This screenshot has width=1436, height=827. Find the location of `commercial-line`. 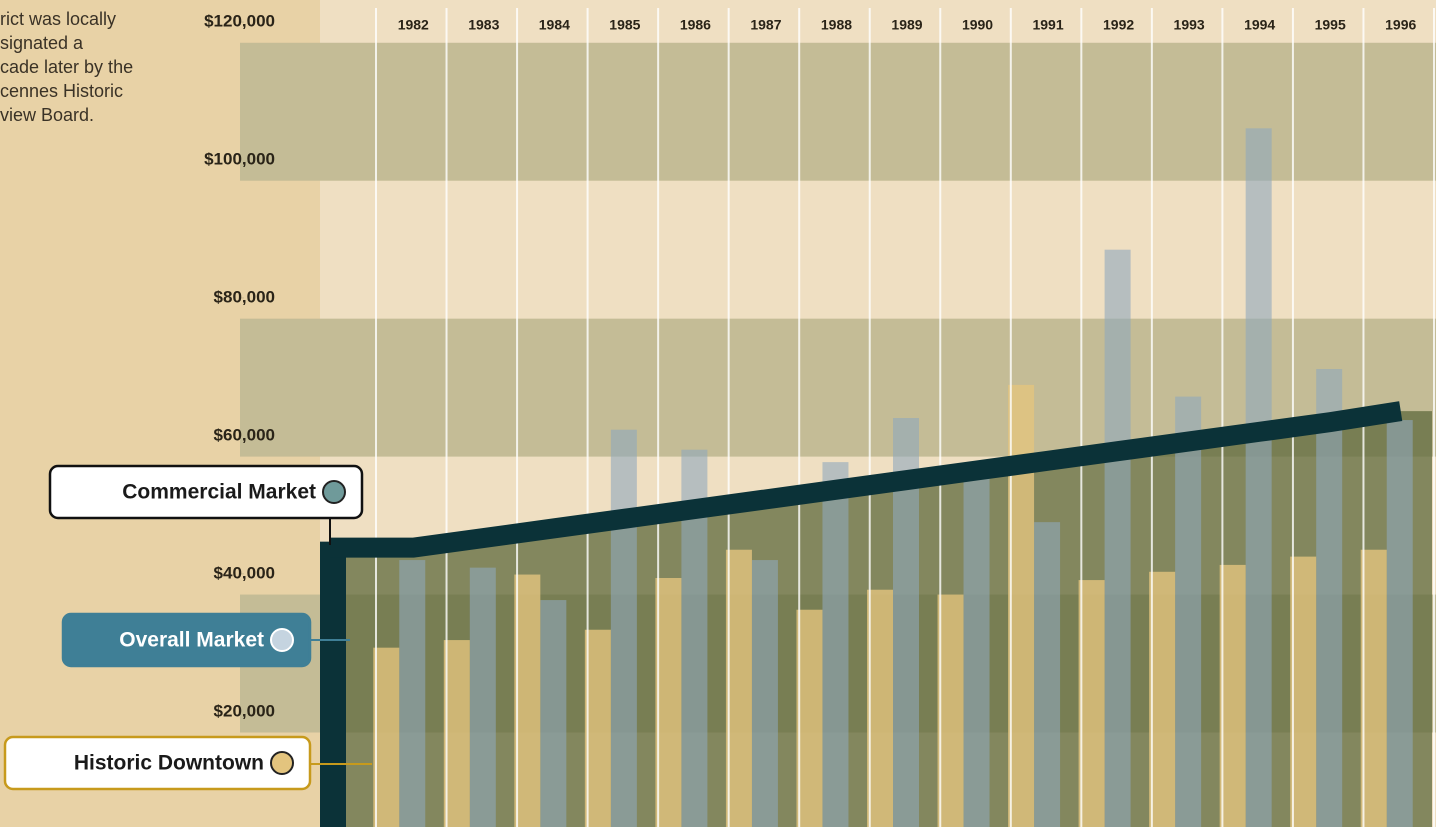

commercial-line is located at coordinates (866, 479).